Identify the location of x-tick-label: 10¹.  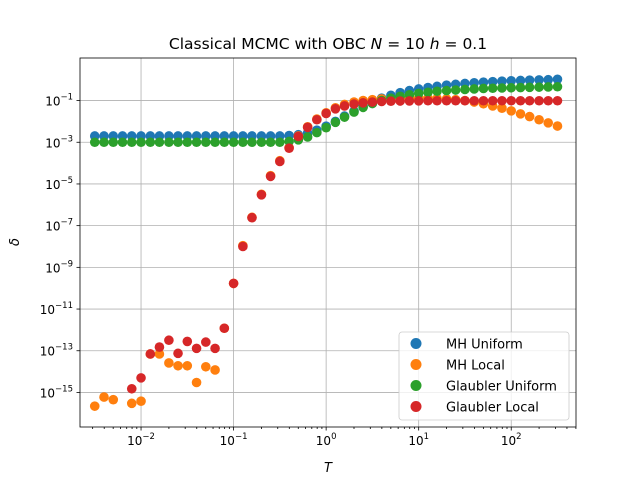
(418, 440).